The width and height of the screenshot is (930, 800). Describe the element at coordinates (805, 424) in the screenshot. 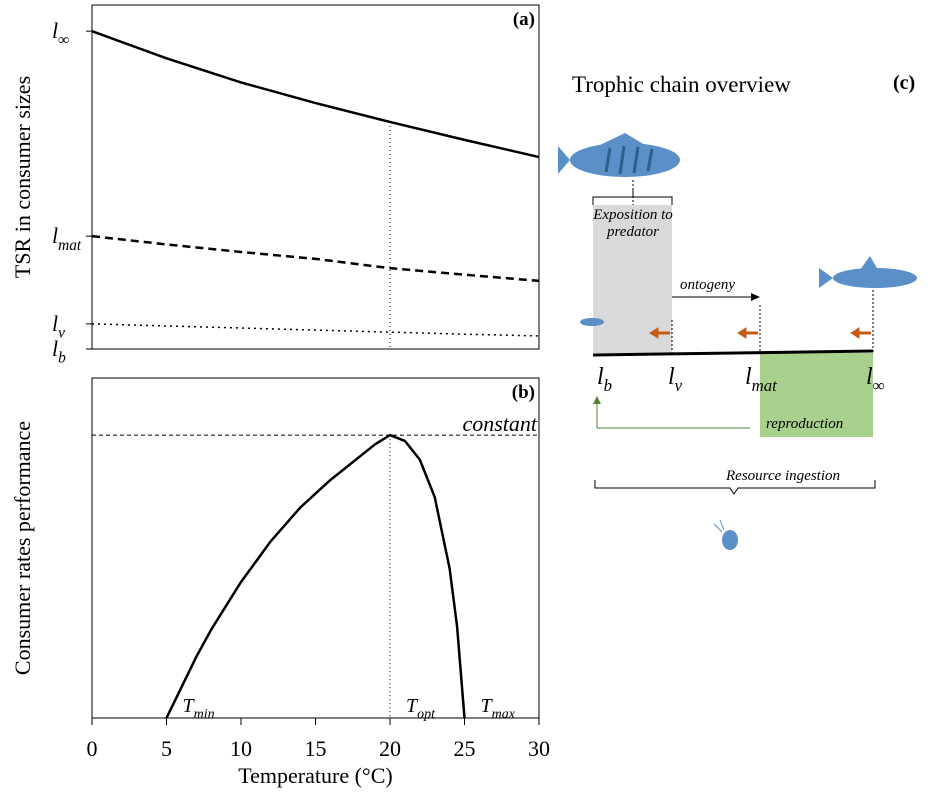

I see `reproduction-label: reproduction` at that location.